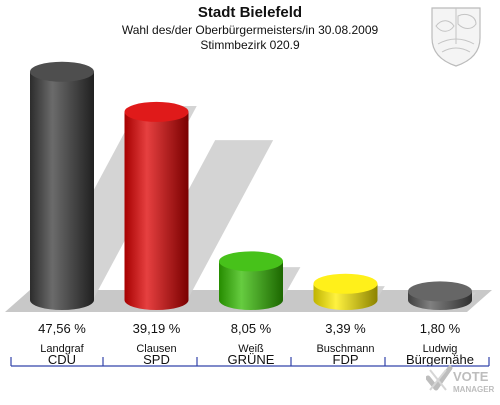 Image resolution: width=500 pixels, height=405 pixels. I want to click on candidate-label-3: Buschmann, so click(345, 349).